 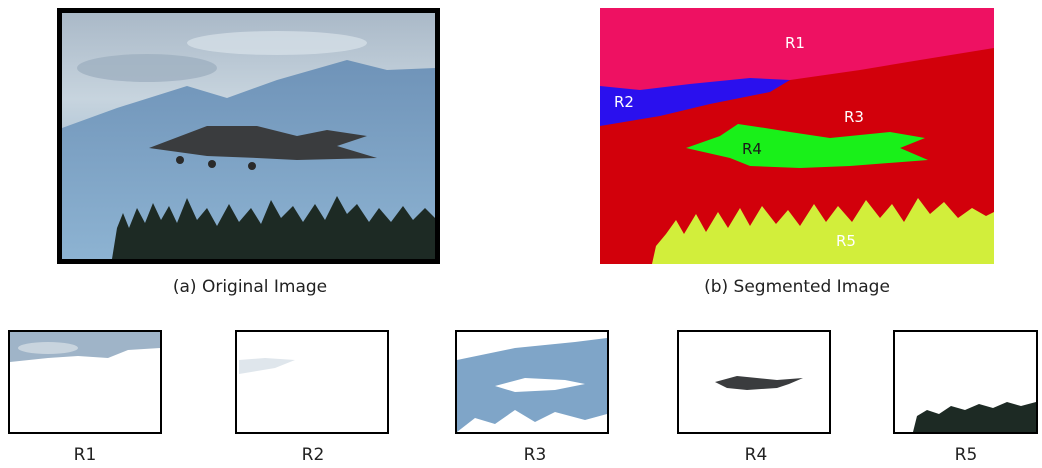 I want to click on thumbnail-r3, so click(x=532, y=382).